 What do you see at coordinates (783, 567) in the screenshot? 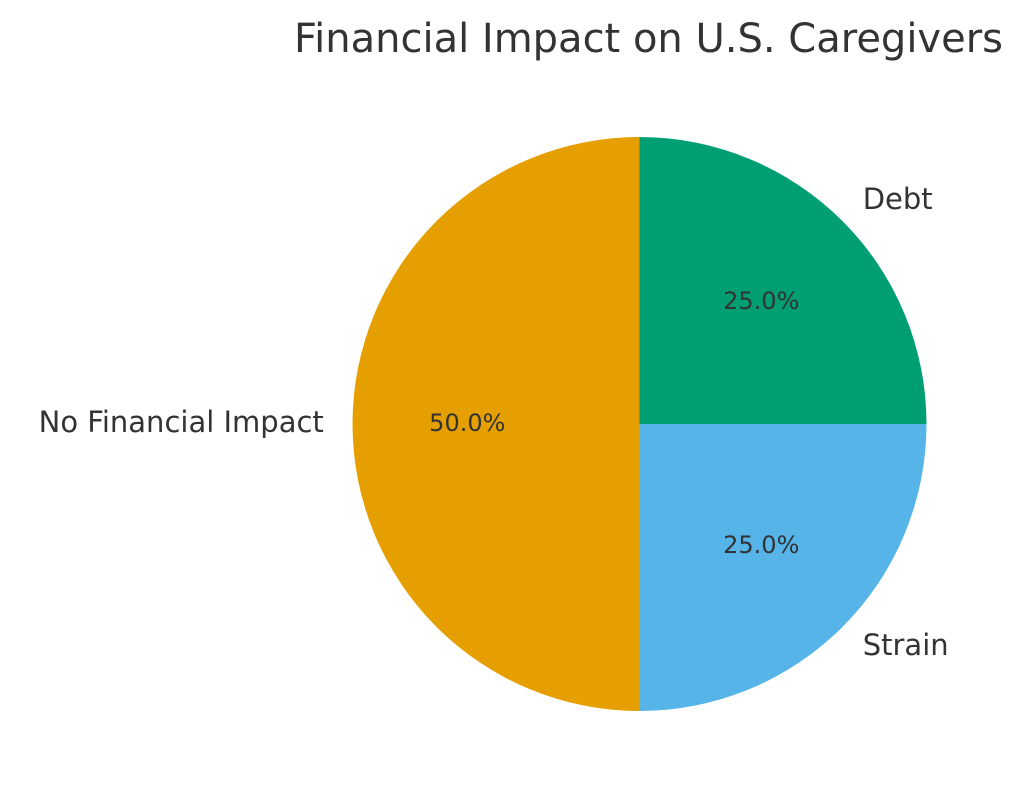
I see `pie-slice-strain` at bounding box center [783, 567].